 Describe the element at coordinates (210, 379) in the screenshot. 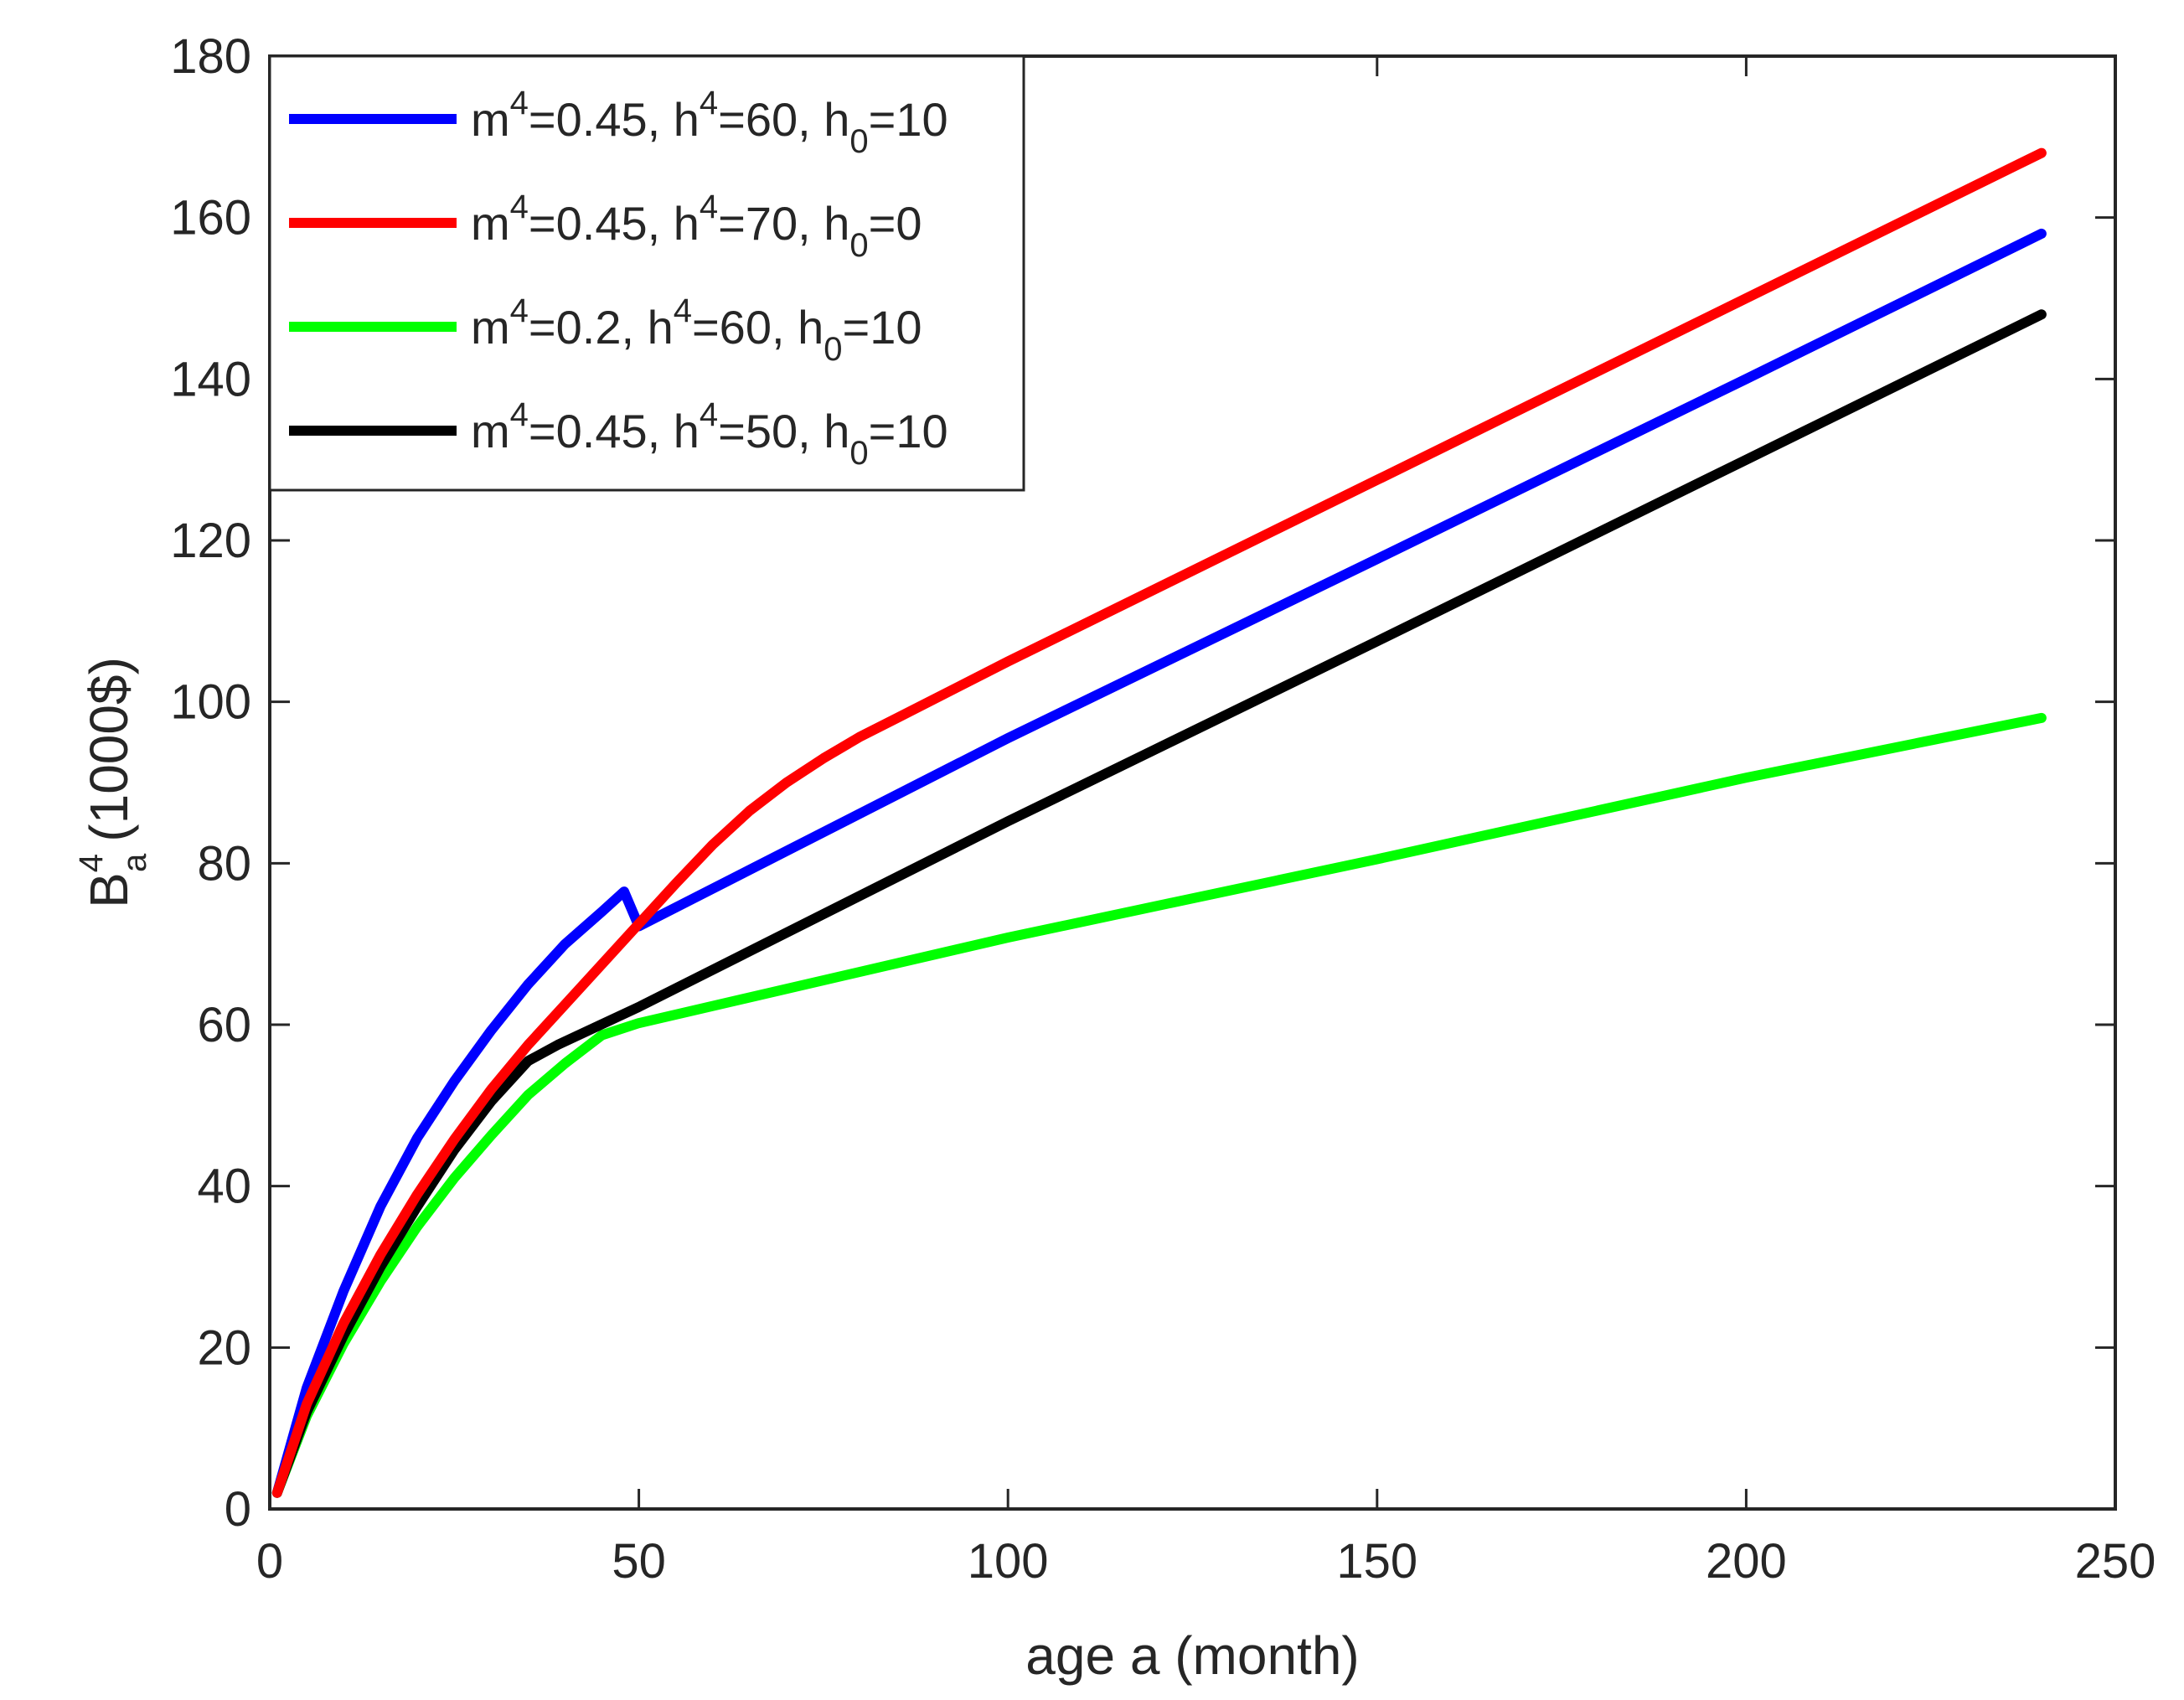

I see `y-tick-label: 140` at that location.